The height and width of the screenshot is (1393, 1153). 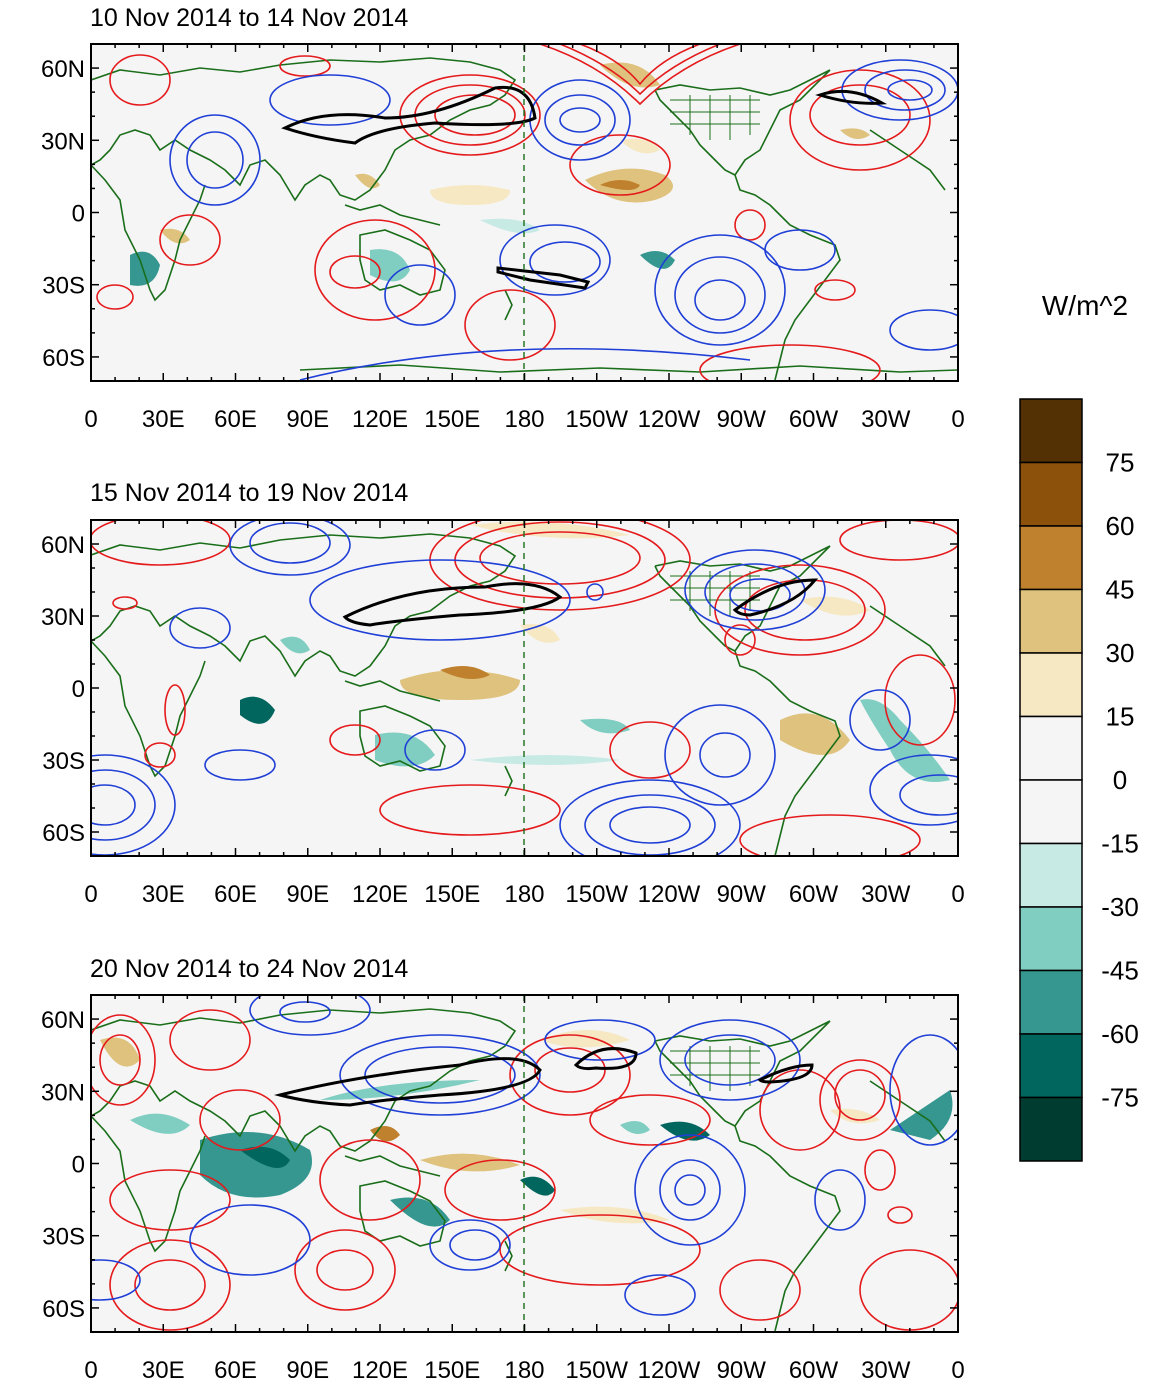 I want to click on lat-label: 60S, so click(x=63, y=833).